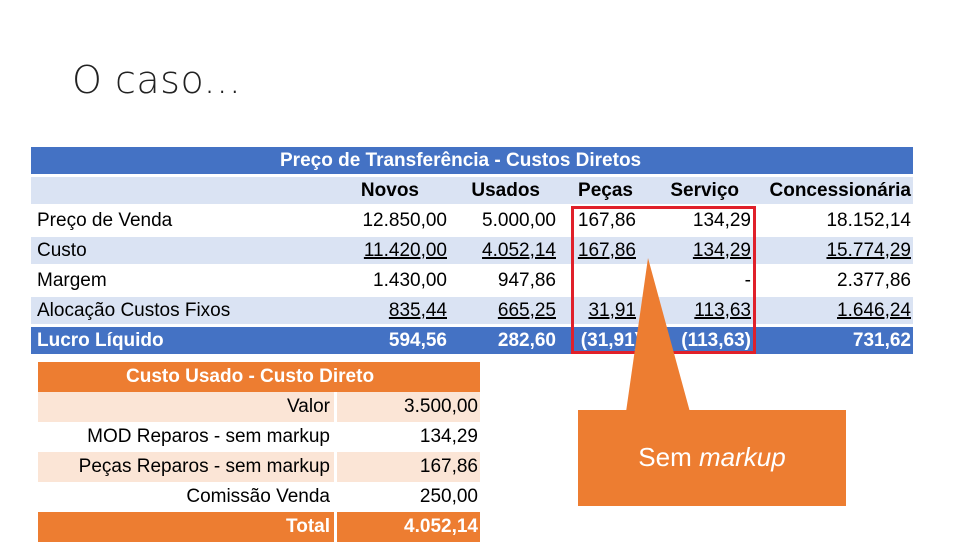 The width and height of the screenshot is (960, 542). What do you see at coordinates (881, 340) in the screenshot?
I see `cell-concessionaria: 731,62` at bounding box center [881, 340].